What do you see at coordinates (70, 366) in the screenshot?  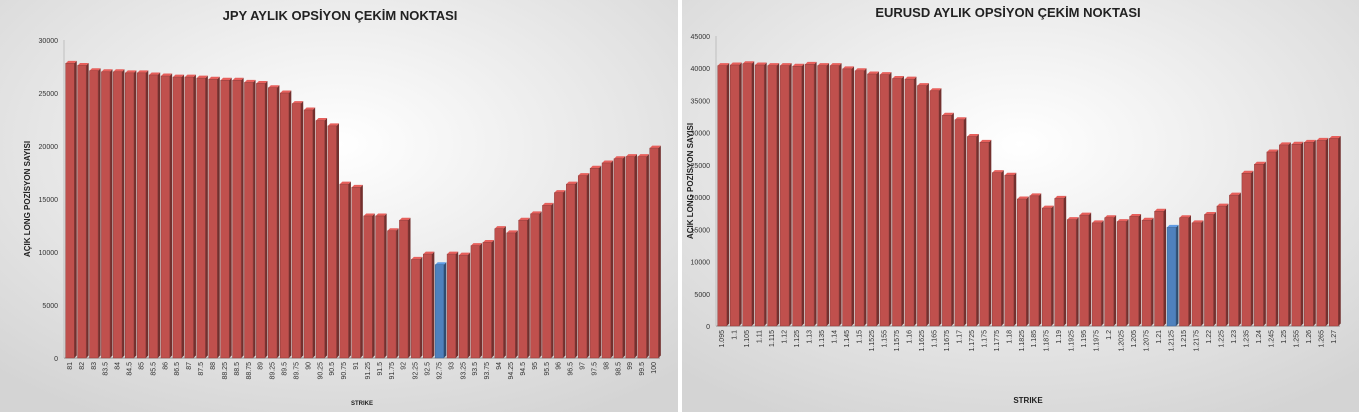 I see `x-tick-label: 81` at bounding box center [70, 366].